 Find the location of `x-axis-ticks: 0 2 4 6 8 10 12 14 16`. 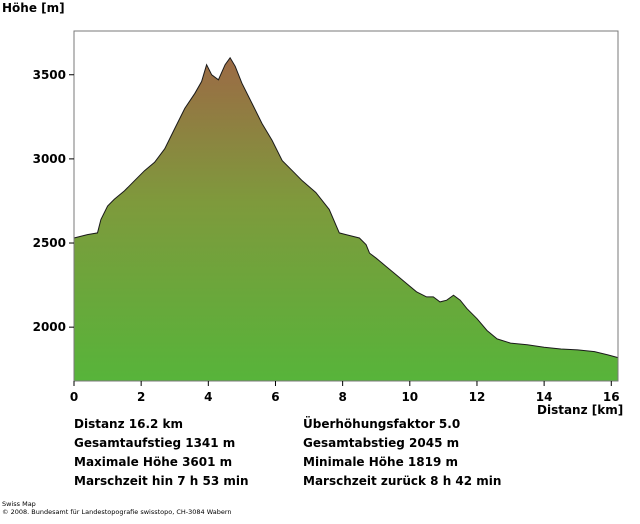

x-axis-ticks: 0 2 4 6 8 10 12 14 16 is located at coordinates (345, 392).